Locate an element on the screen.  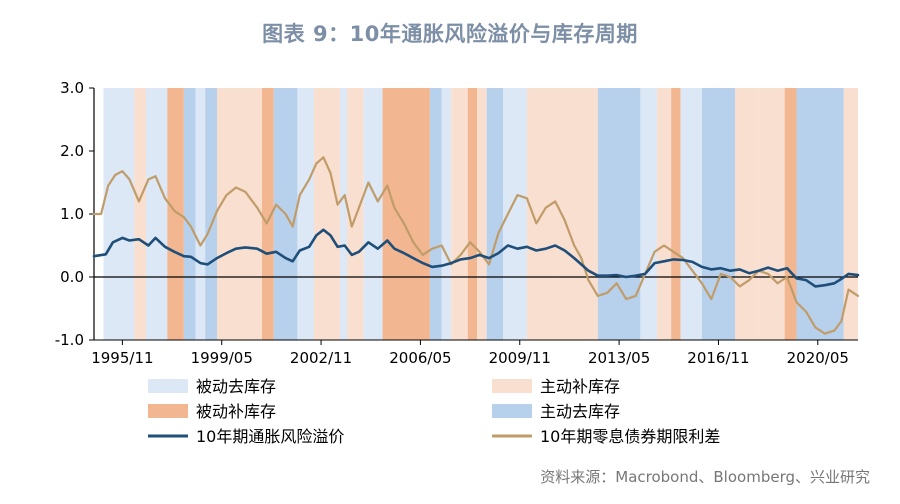
x-tick-label-6: 2016/11 is located at coordinates (718, 358).